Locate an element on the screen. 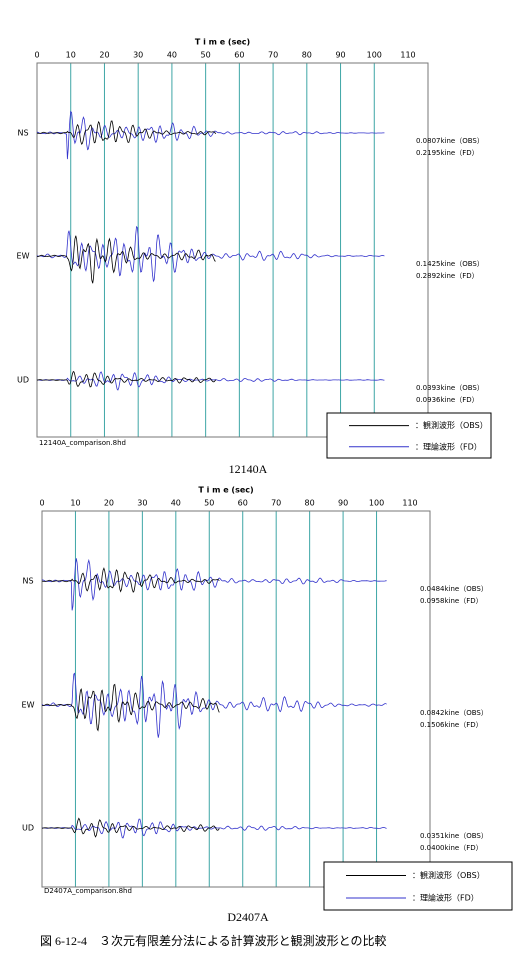  file-name: D2407A_comparison.8hd is located at coordinates (88, 891).